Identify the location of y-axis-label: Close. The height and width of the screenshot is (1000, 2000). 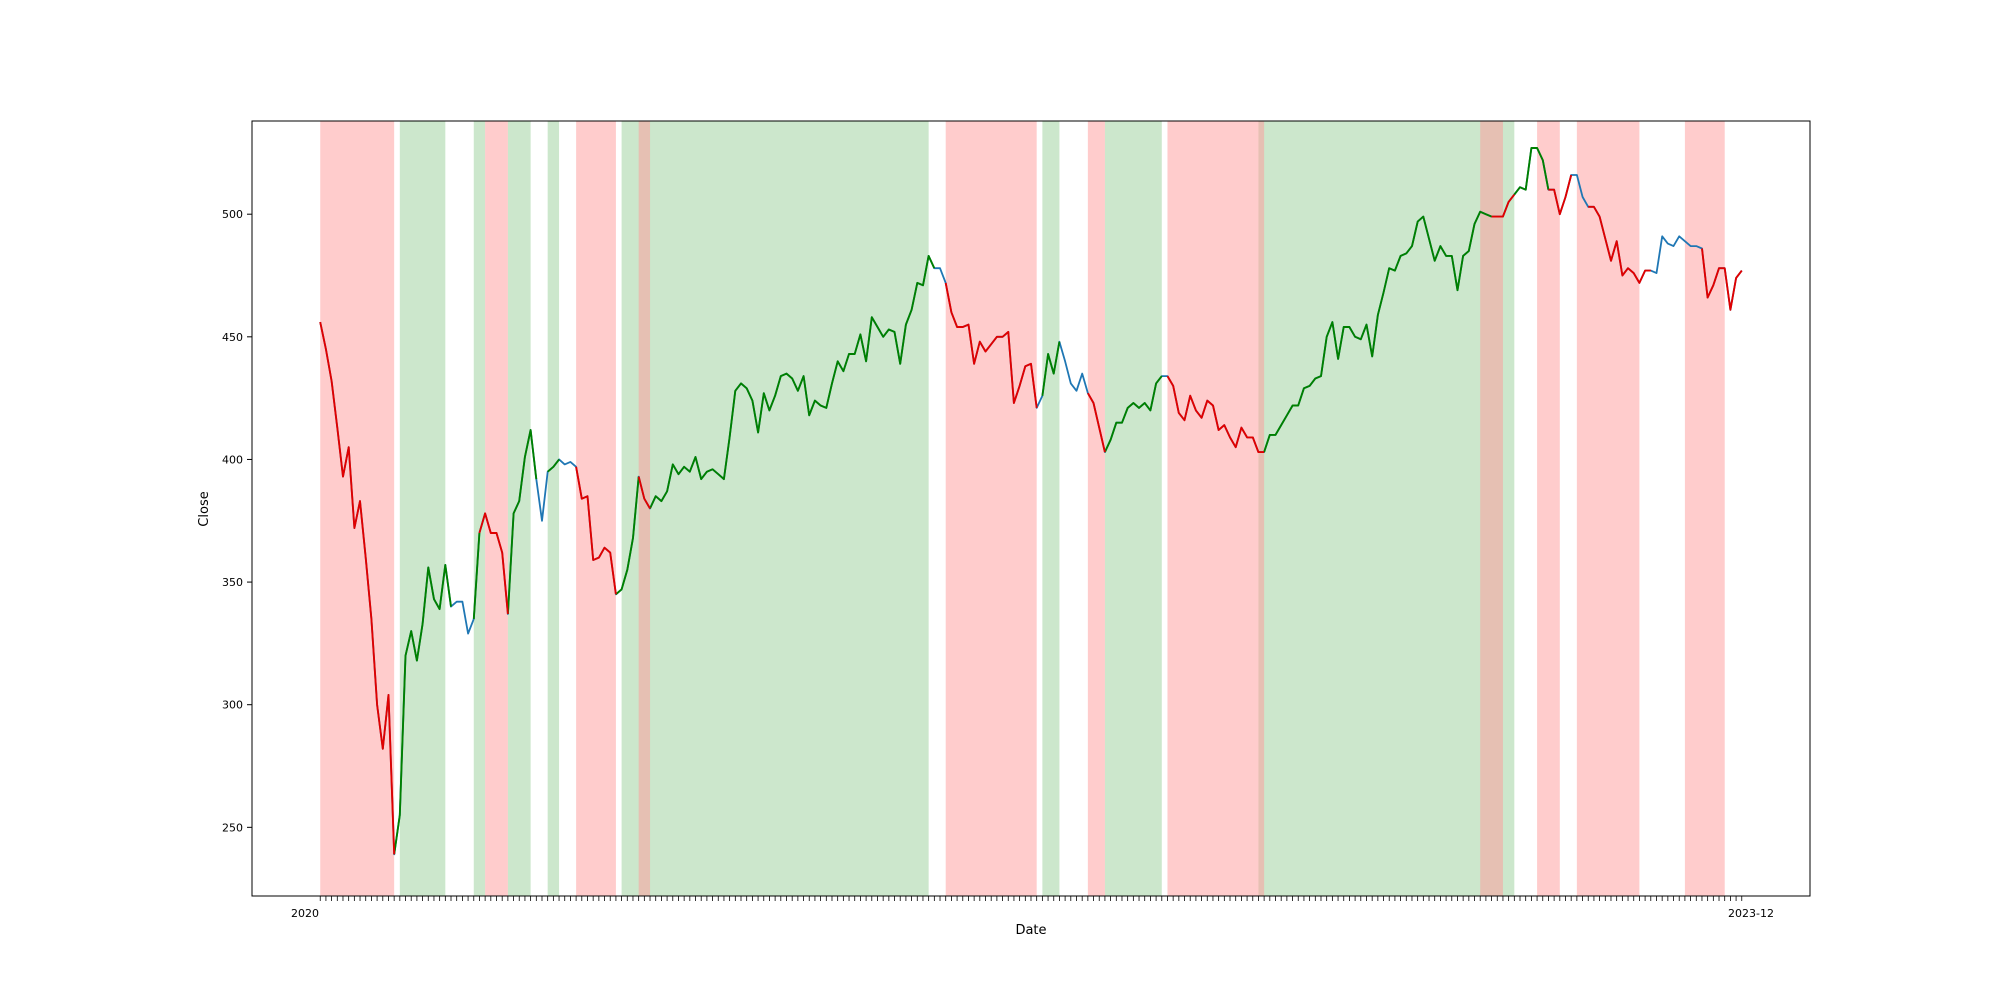
(204, 508).